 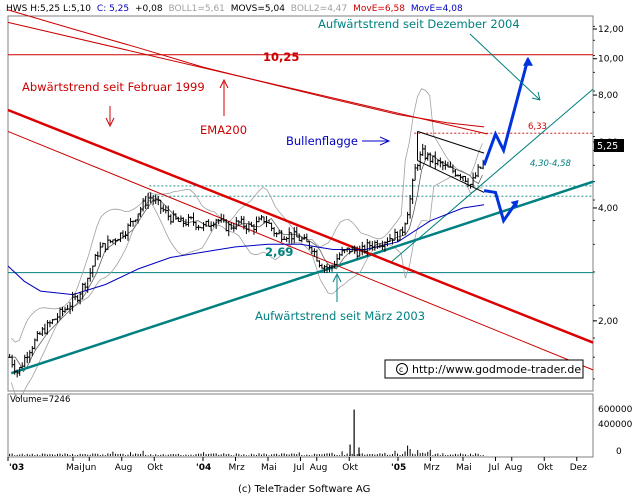 I want to click on volume-tick-600000: 600000, so click(x=615, y=410).